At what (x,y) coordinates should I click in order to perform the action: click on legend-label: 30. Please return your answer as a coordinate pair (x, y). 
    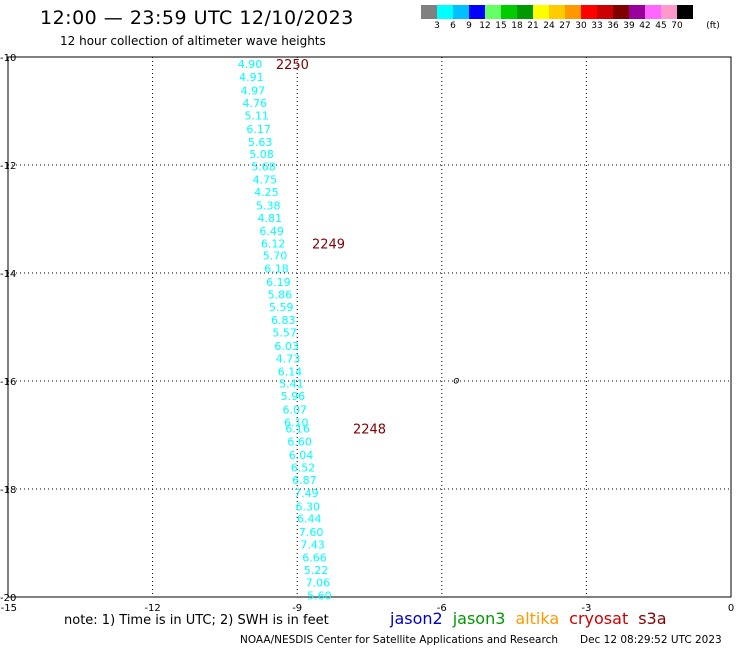
    Looking at the image, I should click on (581, 26).